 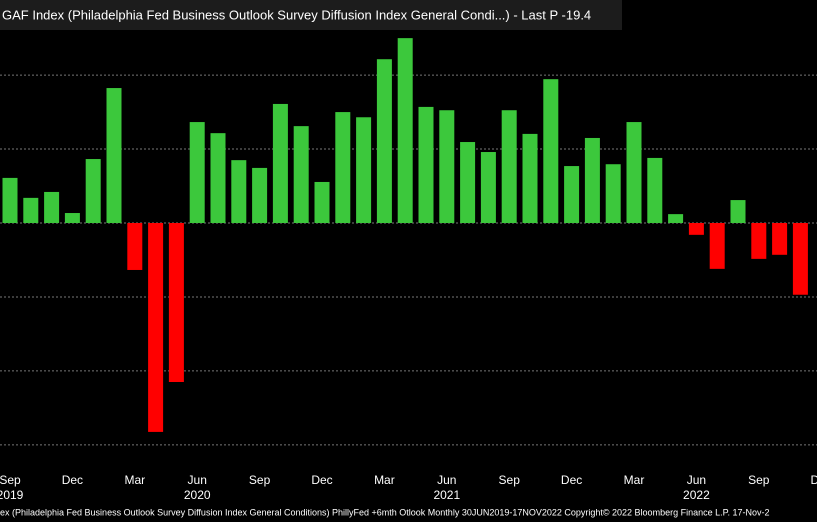 What do you see at coordinates (446, 495) in the screenshot?
I see `year-label: 2021` at bounding box center [446, 495].